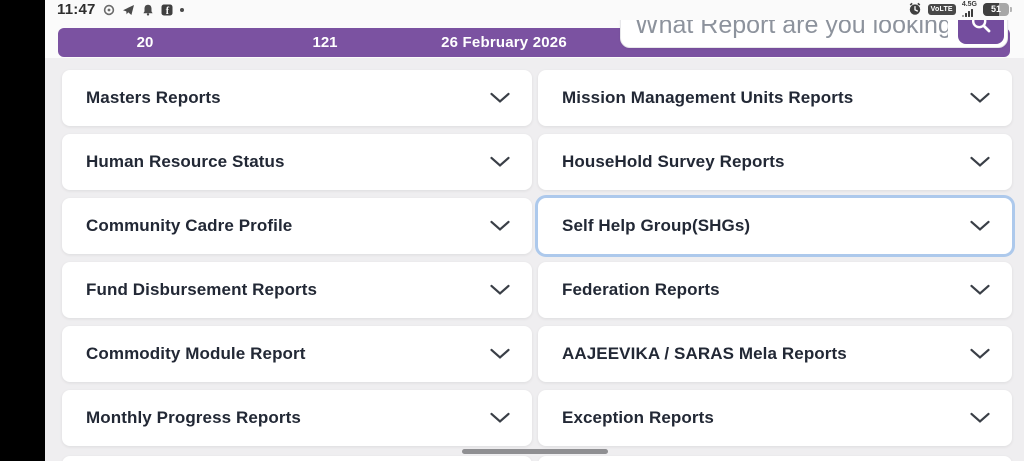  I want to click on record-circle-icon, so click(109, 10).